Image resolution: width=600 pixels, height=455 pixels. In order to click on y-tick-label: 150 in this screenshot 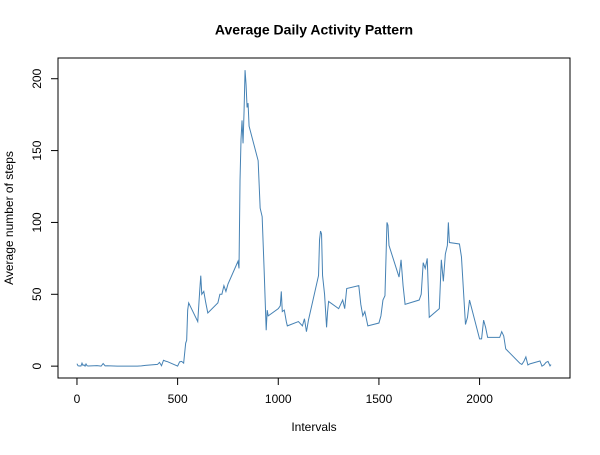, I will do `click(37, 150)`.